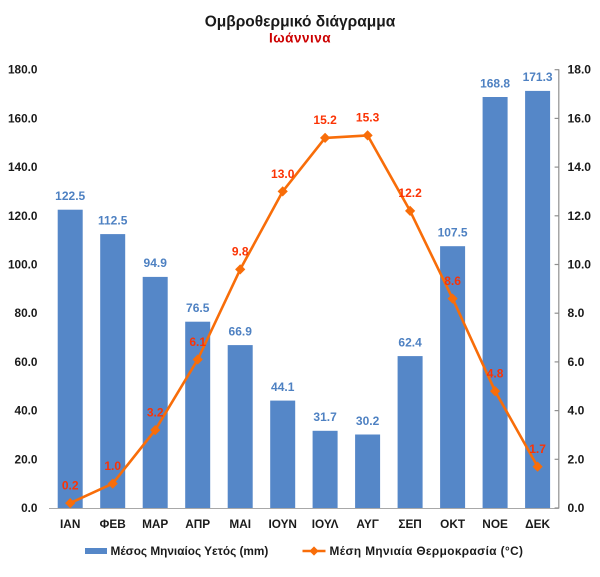 This screenshot has height=577, width=600. Describe the element at coordinates (576, 459) in the screenshot. I see `svg-text: 2.0` at that location.